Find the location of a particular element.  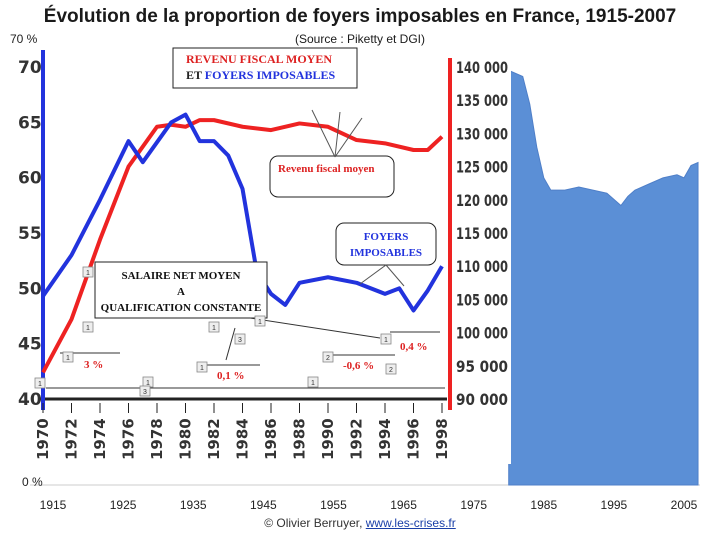

inset-left-tick-40: 40 is located at coordinates (30, 400).